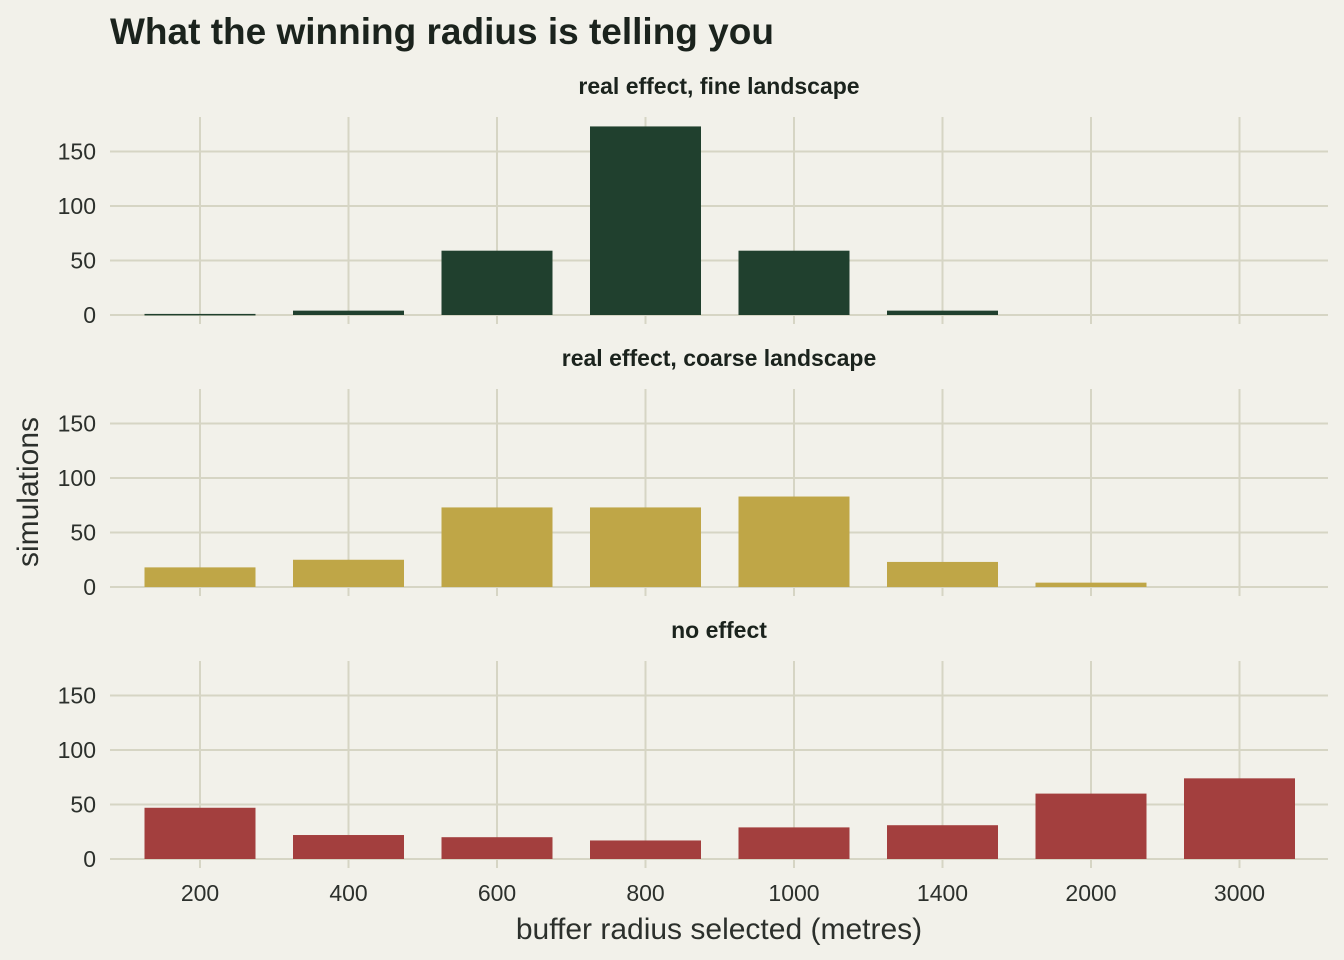 This screenshot has width=1344, height=960. What do you see at coordinates (1090, 893) in the screenshot?
I see `x-tick-label: 2000` at bounding box center [1090, 893].